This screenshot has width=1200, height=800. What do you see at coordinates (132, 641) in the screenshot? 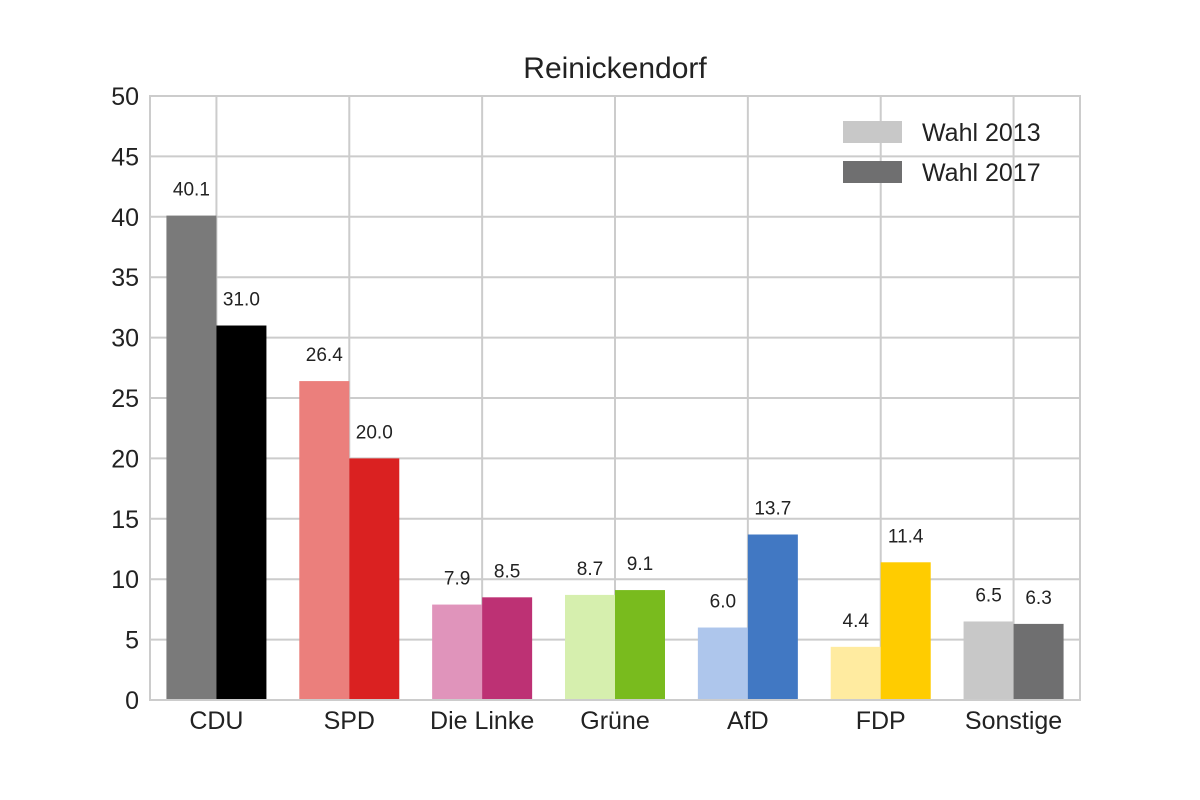
I see `y-tick-label: 5` at bounding box center [132, 641].